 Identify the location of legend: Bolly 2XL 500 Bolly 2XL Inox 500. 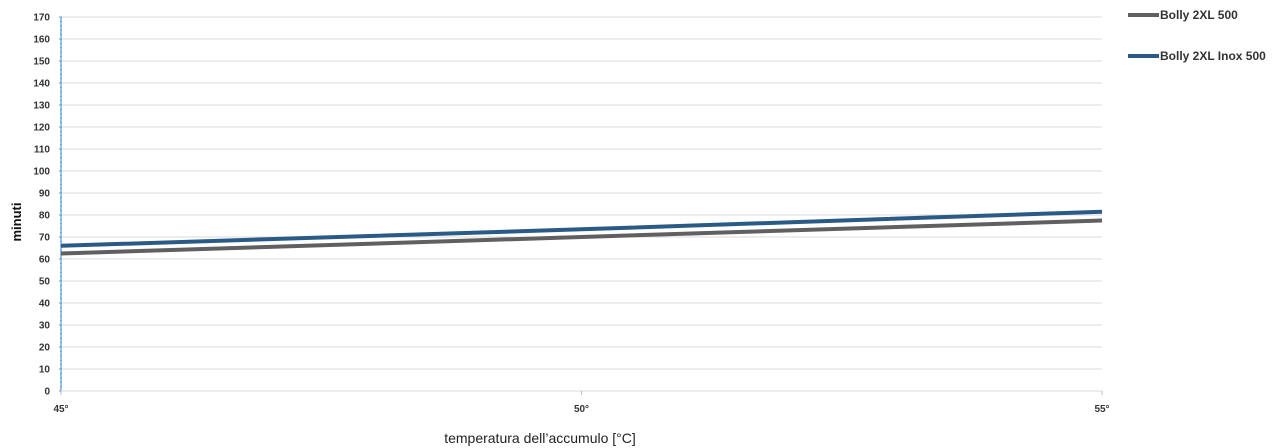
(1197, 35).